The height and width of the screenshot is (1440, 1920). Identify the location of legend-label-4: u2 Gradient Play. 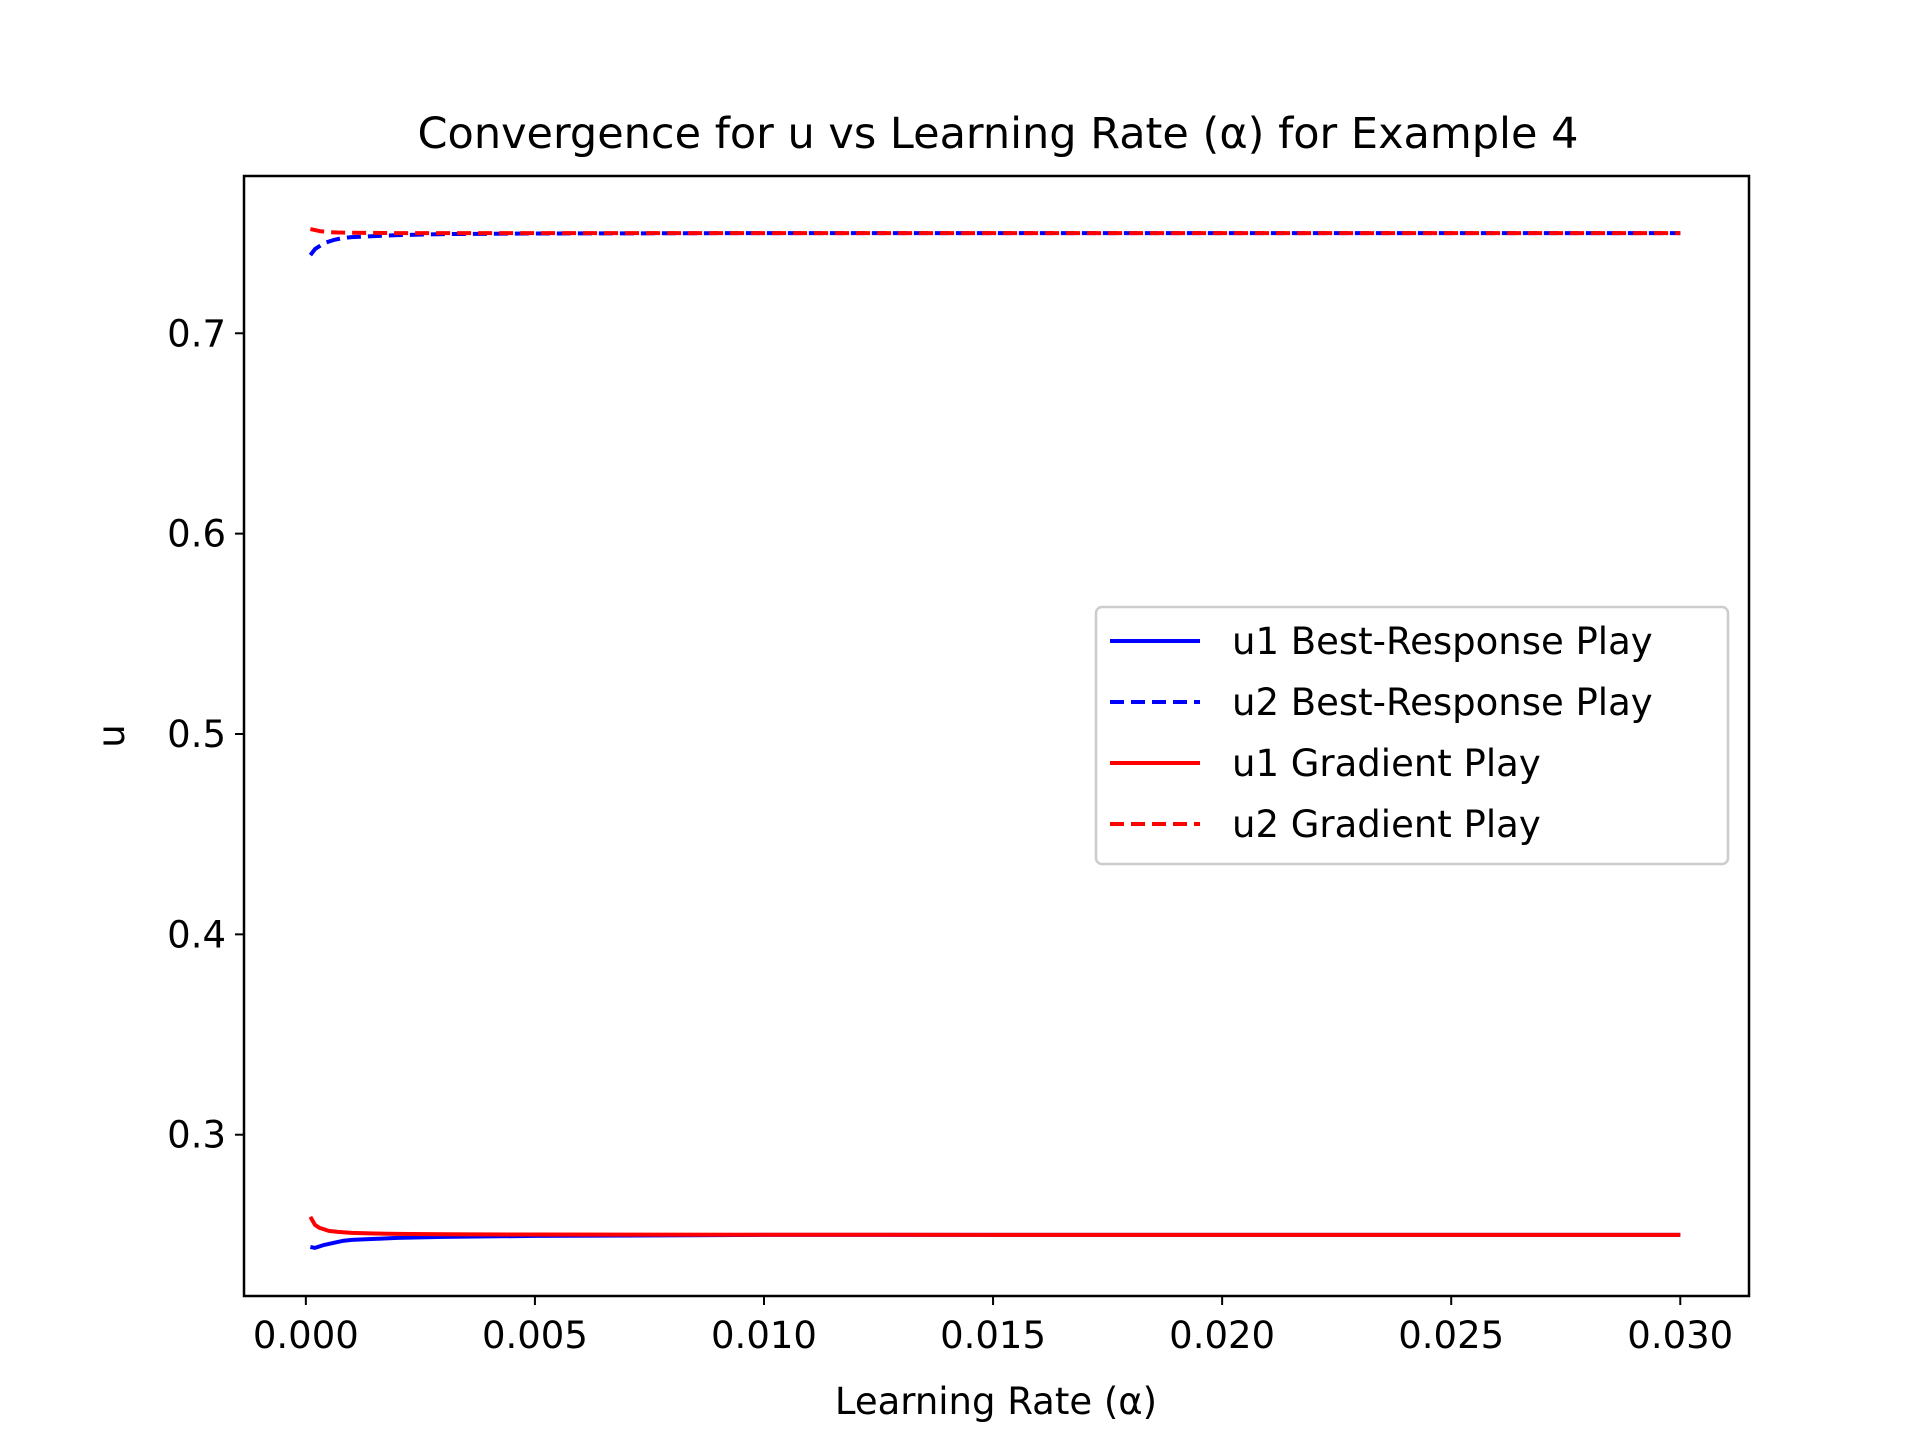
(1386, 824).